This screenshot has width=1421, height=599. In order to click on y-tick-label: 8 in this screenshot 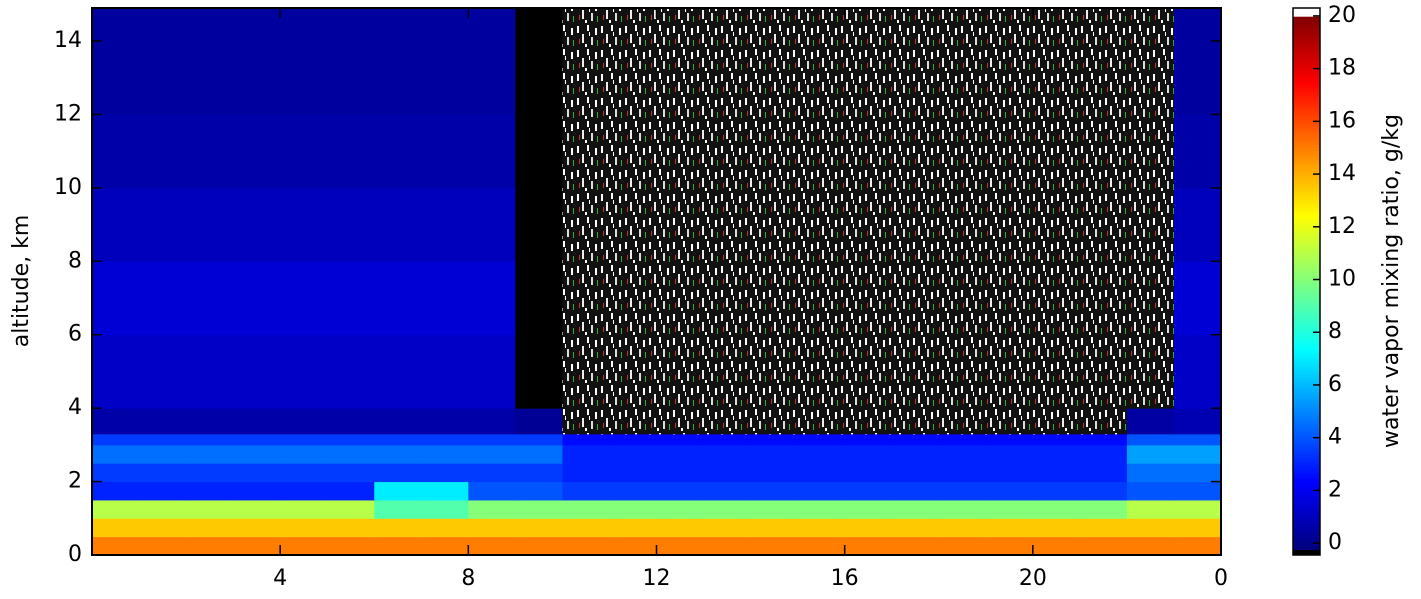, I will do `click(75, 260)`.